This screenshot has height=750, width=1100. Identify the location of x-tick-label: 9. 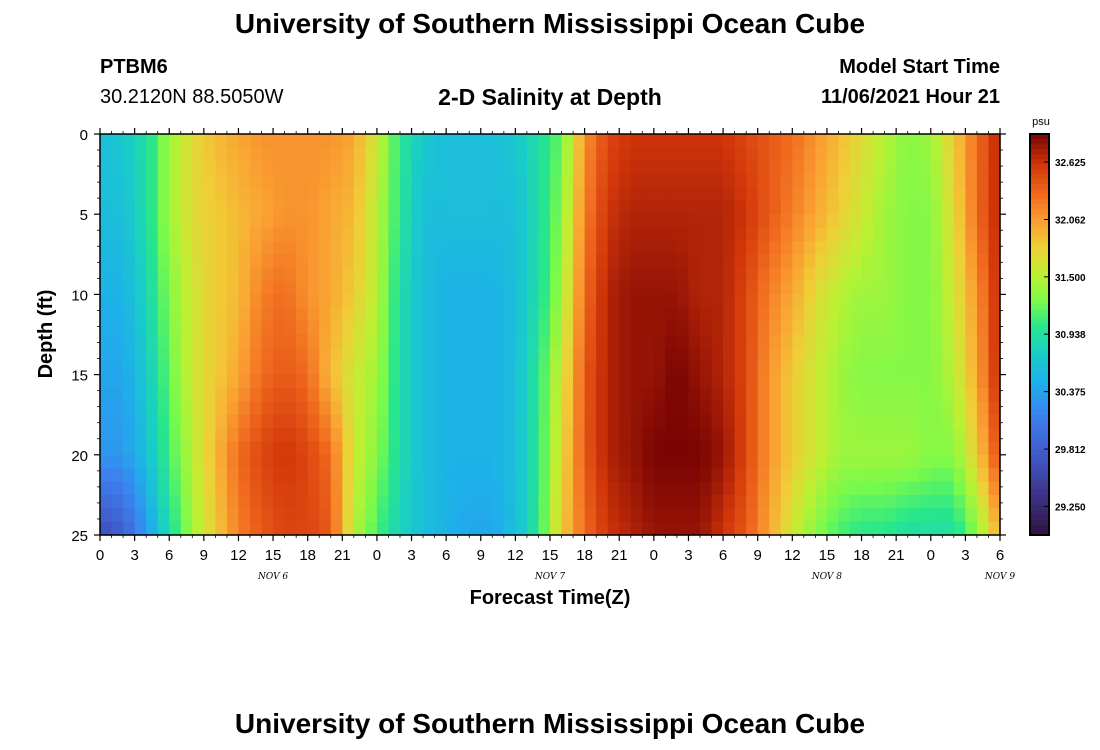
(481, 555).